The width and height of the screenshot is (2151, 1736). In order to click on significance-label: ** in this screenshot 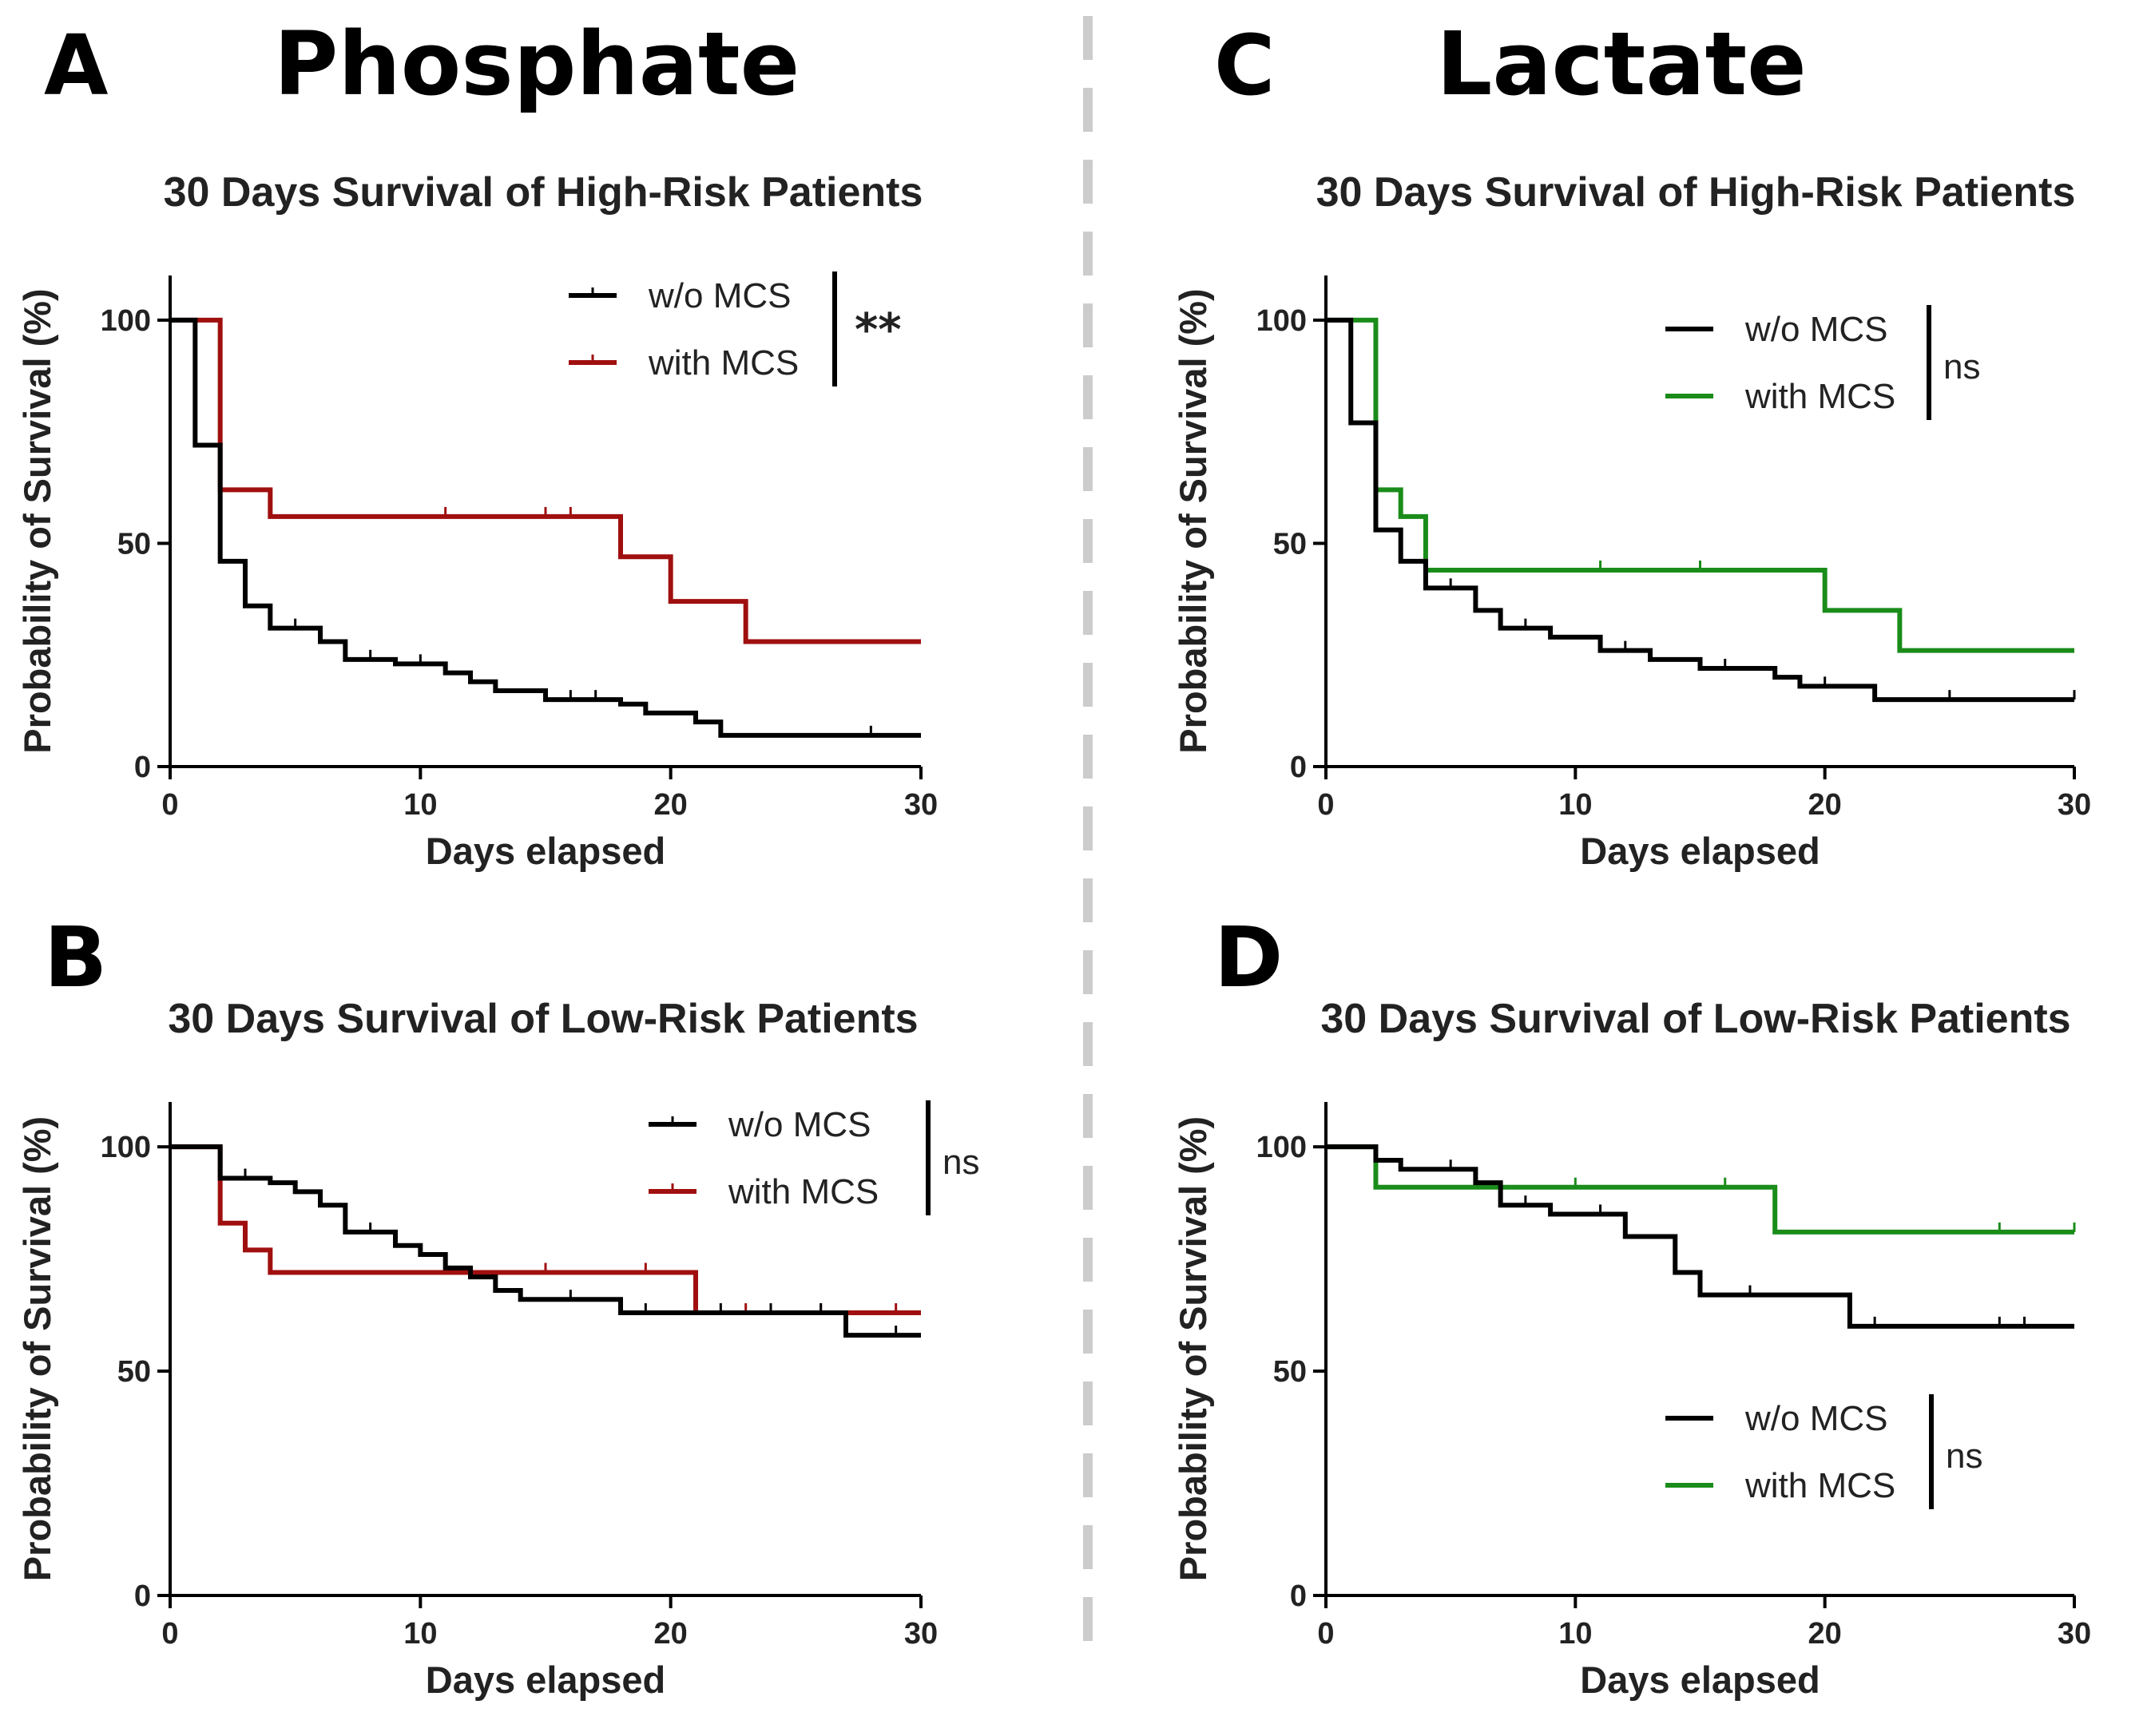, I will do `click(878, 330)`.